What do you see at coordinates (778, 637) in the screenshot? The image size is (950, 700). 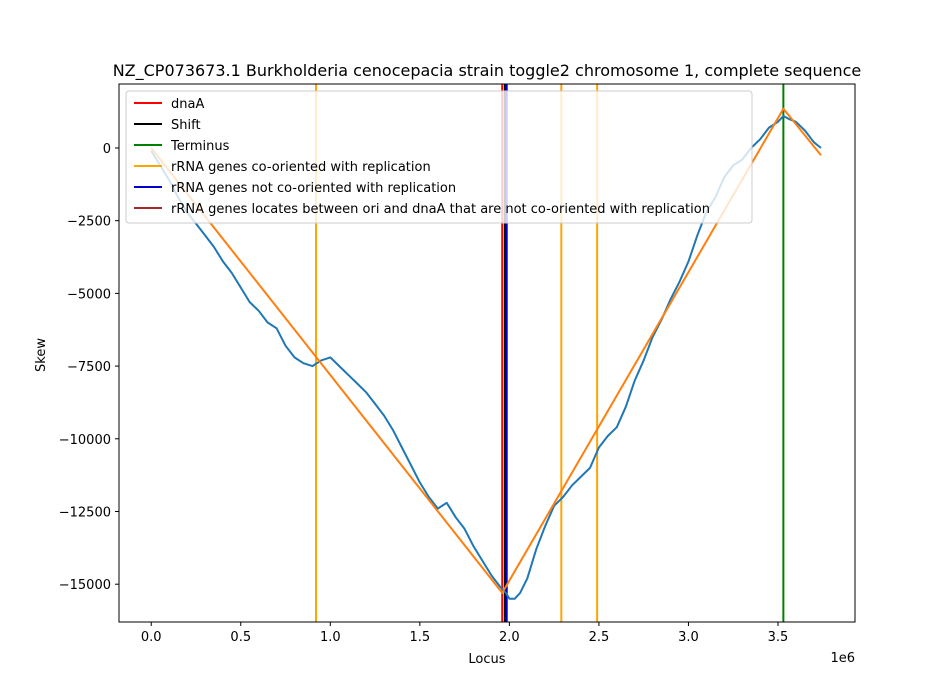 I see `x-tick-label: 3.5` at bounding box center [778, 637].